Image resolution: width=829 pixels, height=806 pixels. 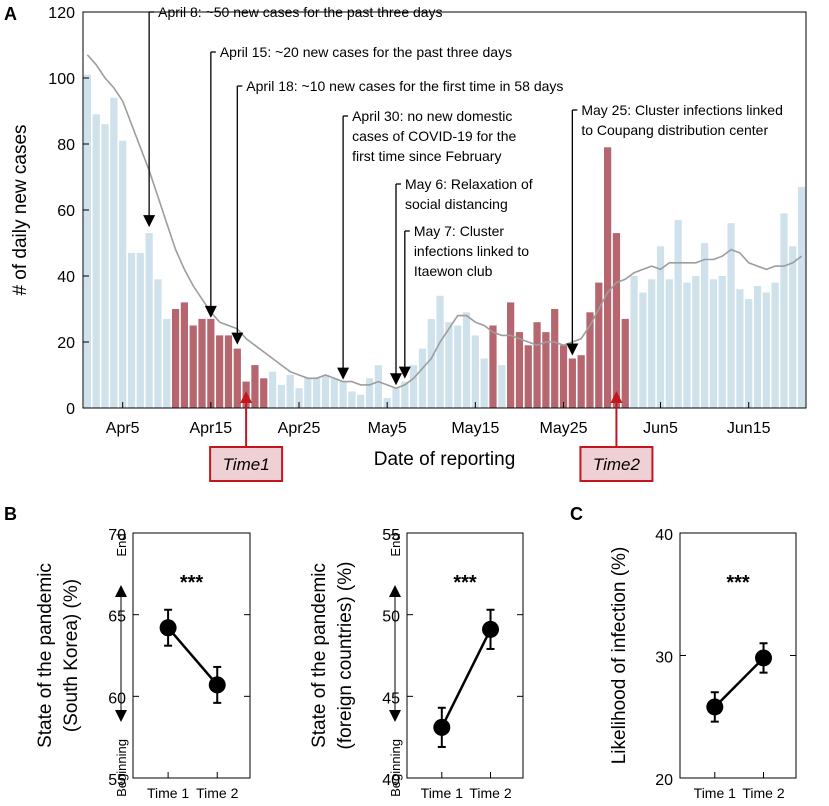 I want to click on annotation-text: social distancing, so click(x=456, y=204).